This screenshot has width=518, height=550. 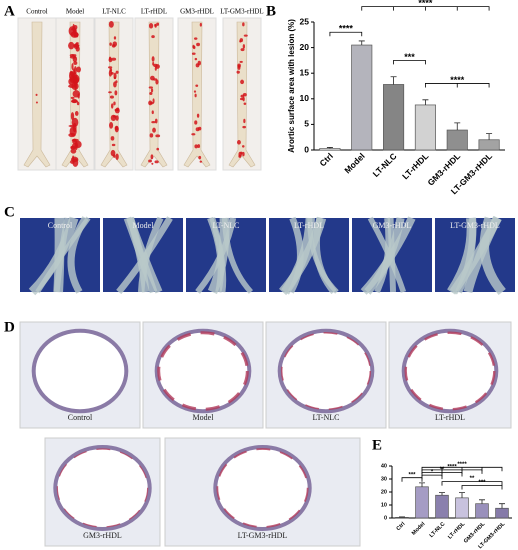 I want to click on x-tick-label: Model, so click(x=354, y=163).